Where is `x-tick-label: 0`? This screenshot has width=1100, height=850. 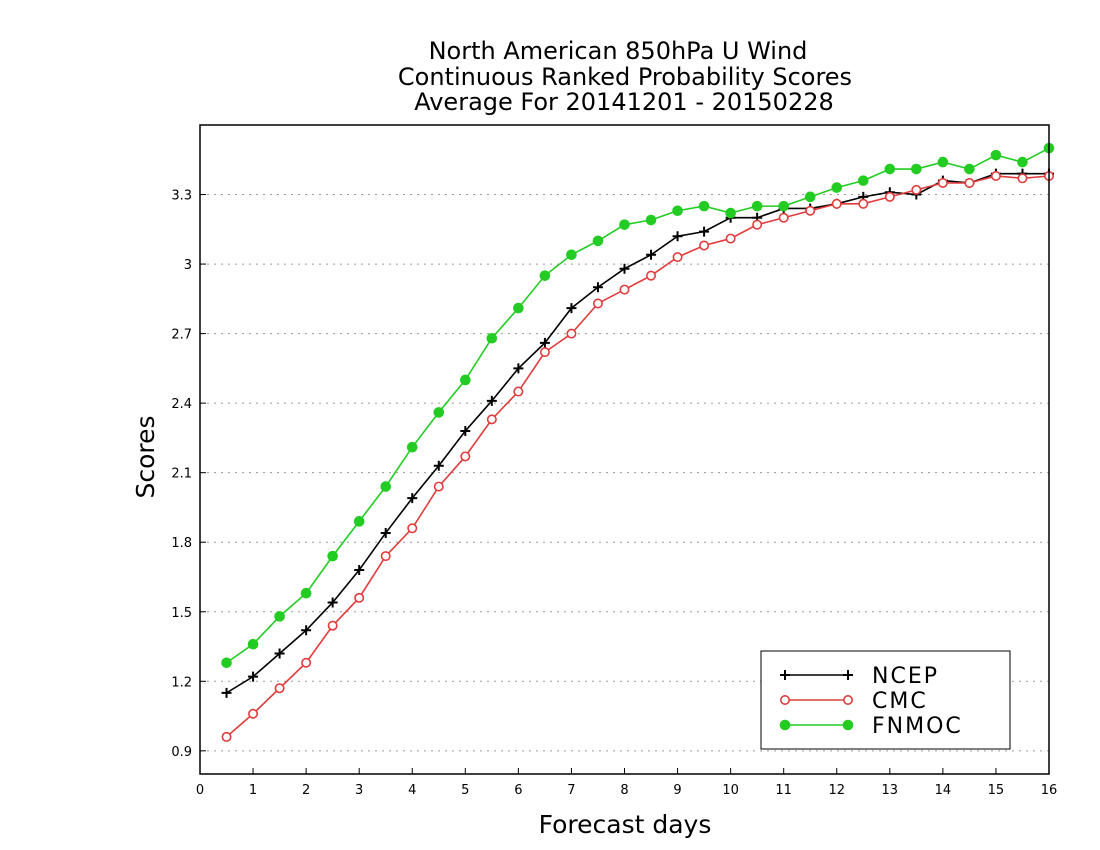
x-tick-label: 0 is located at coordinates (200, 790).